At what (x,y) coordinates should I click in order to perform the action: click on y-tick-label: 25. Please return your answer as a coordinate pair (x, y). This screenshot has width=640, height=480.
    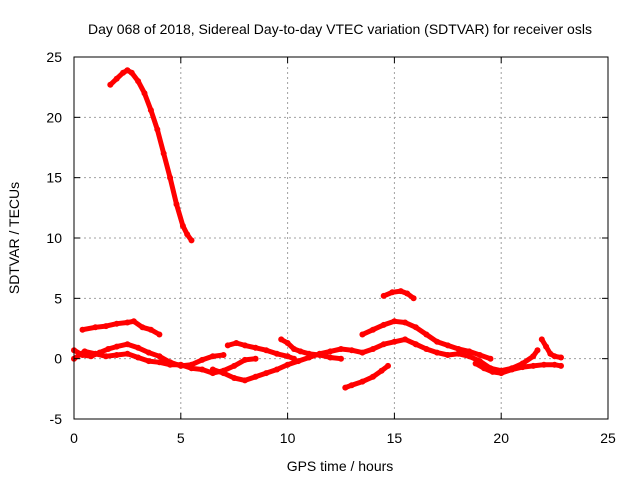
    Looking at the image, I should click on (54, 57).